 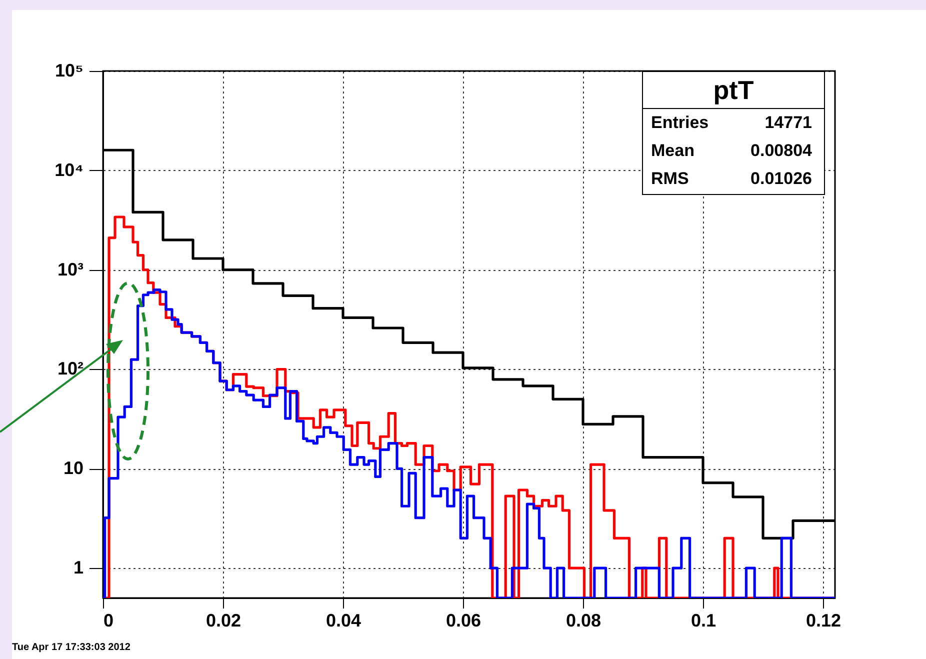 What do you see at coordinates (224, 620) in the screenshot?
I see `x-tick-label: 0.02` at bounding box center [224, 620].